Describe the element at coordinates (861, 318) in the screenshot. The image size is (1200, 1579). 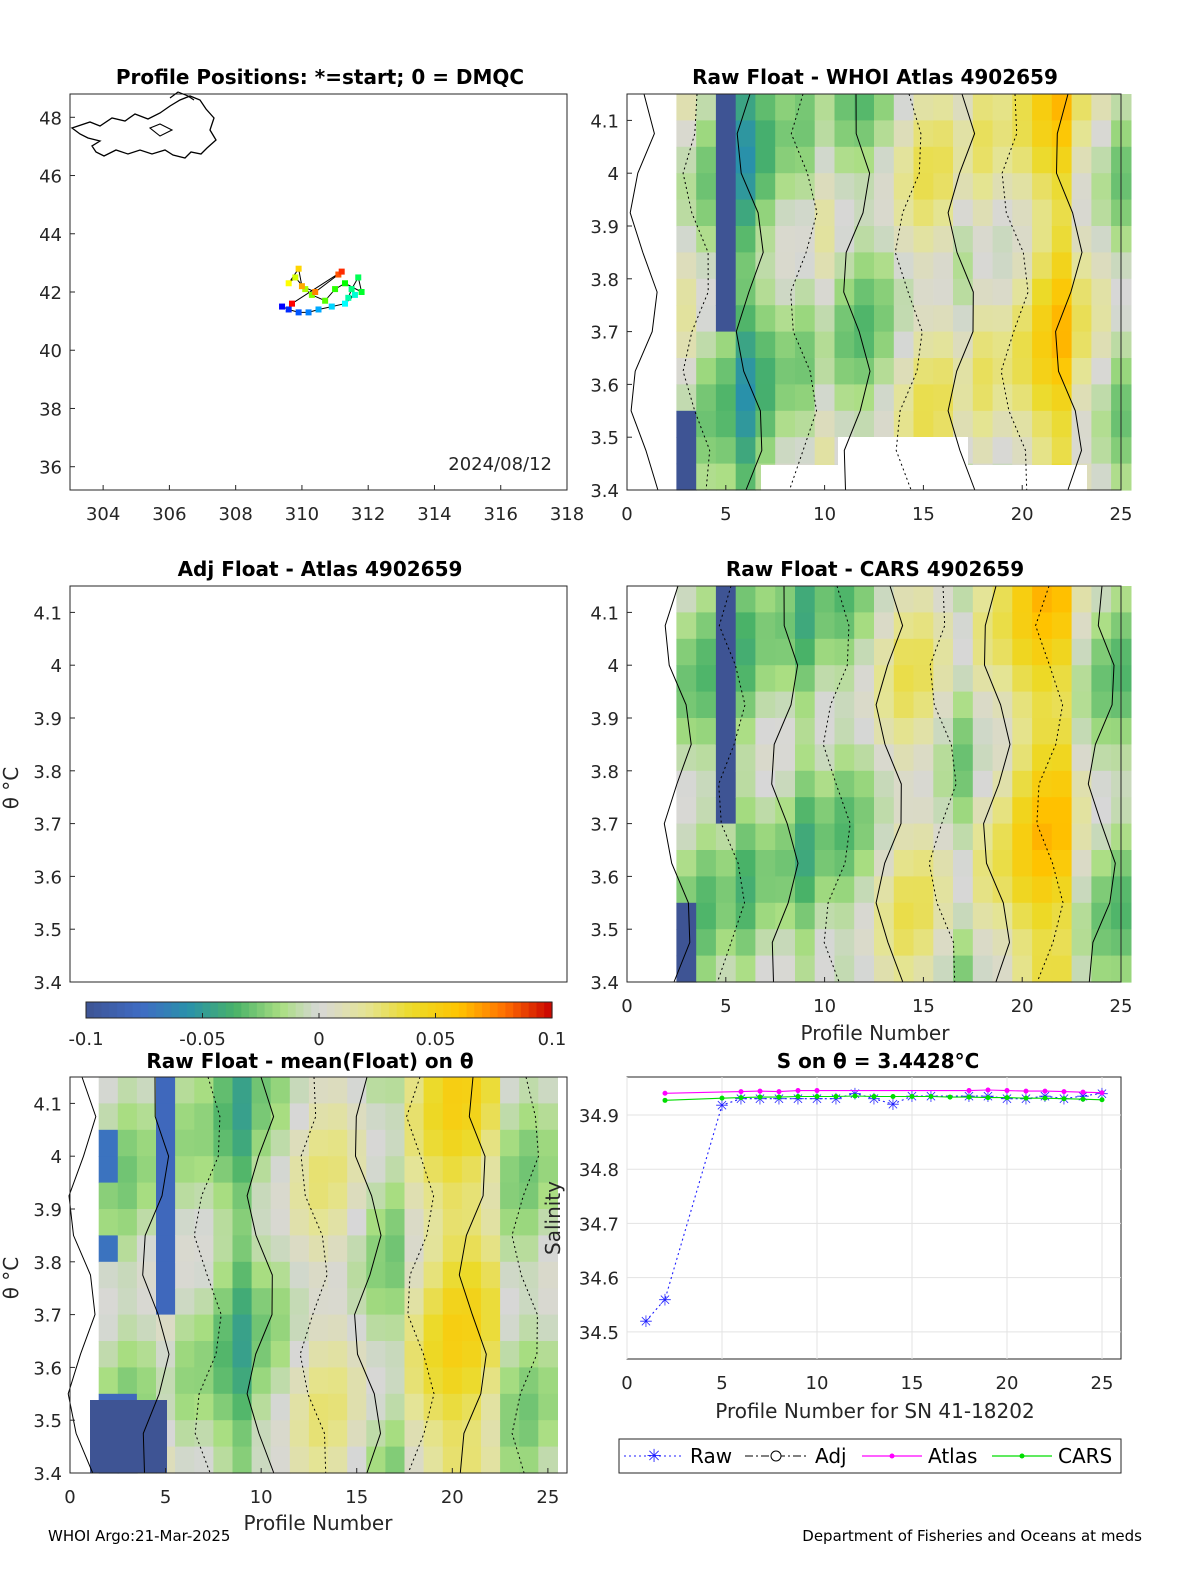
I see `atlas-ticks: 3.4 3.5 3.6 3.7 3.8 3.9 4 4.1 0 5 10 15 20 25` at that location.